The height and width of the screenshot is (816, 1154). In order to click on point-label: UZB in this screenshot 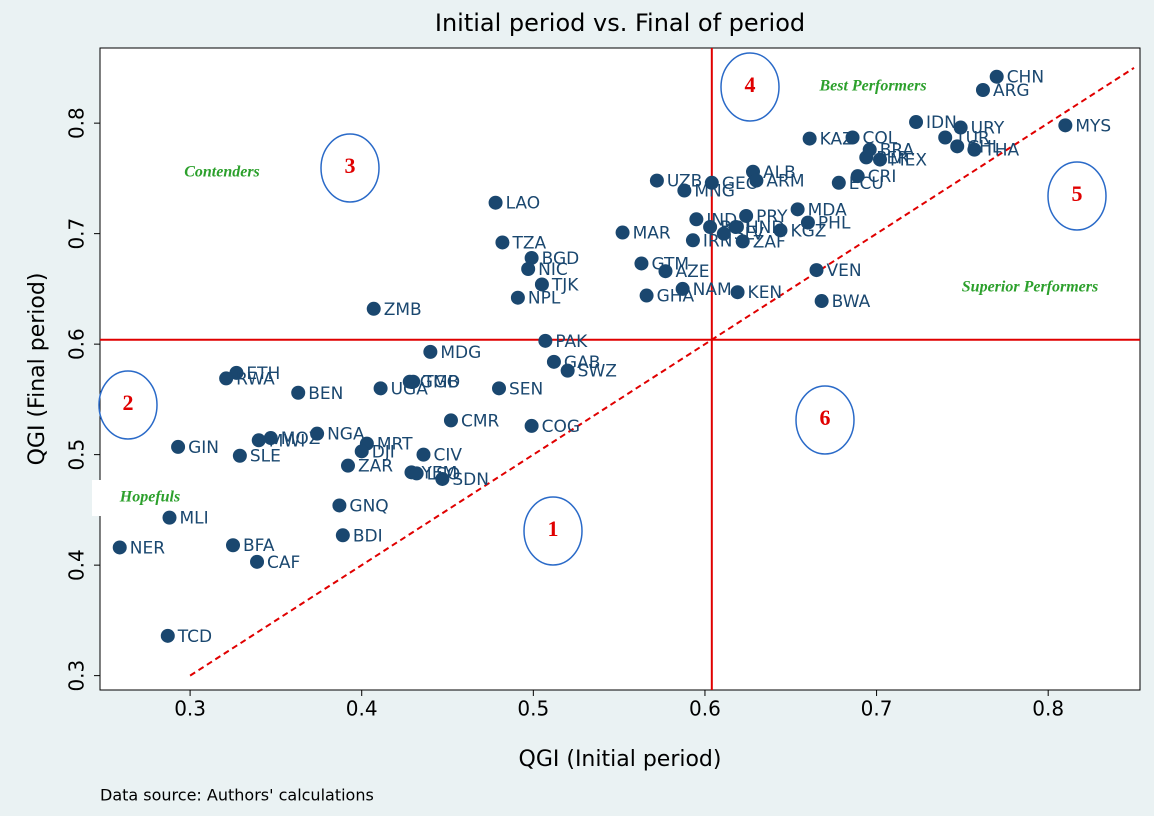, I will do `click(684, 182)`.